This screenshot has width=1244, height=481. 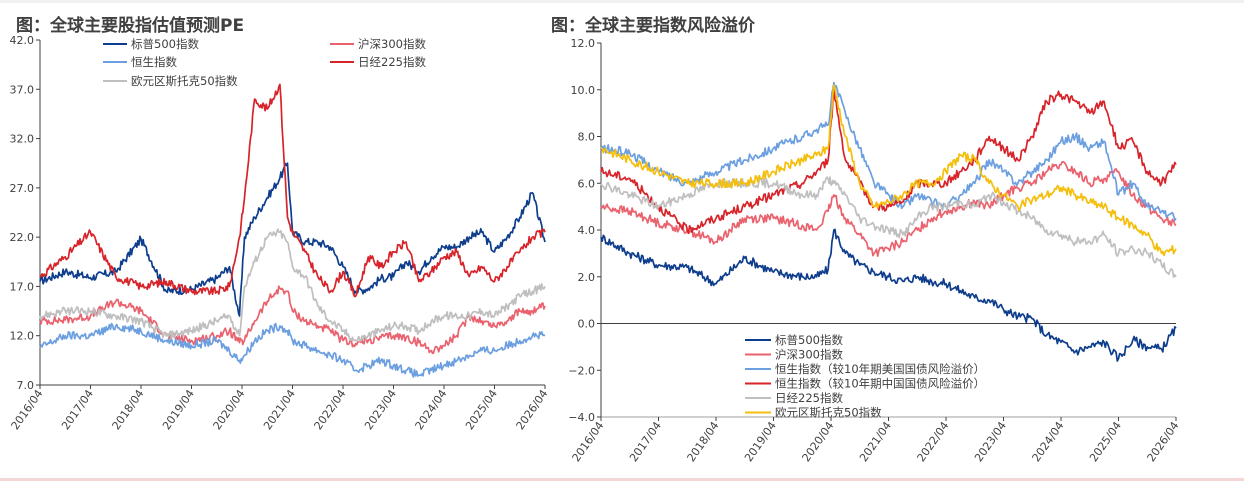 What do you see at coordinates (587, 137) in the screenshot?
I see `y-tick-label: 8.0` at bounding box center [587, 137].